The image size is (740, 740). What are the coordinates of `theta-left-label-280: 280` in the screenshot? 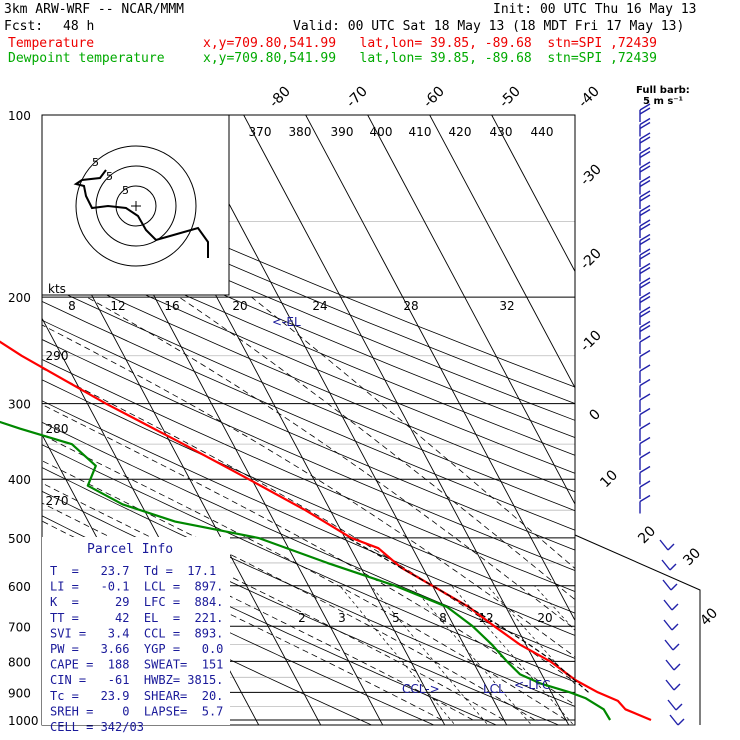 It's located at (57, 429).